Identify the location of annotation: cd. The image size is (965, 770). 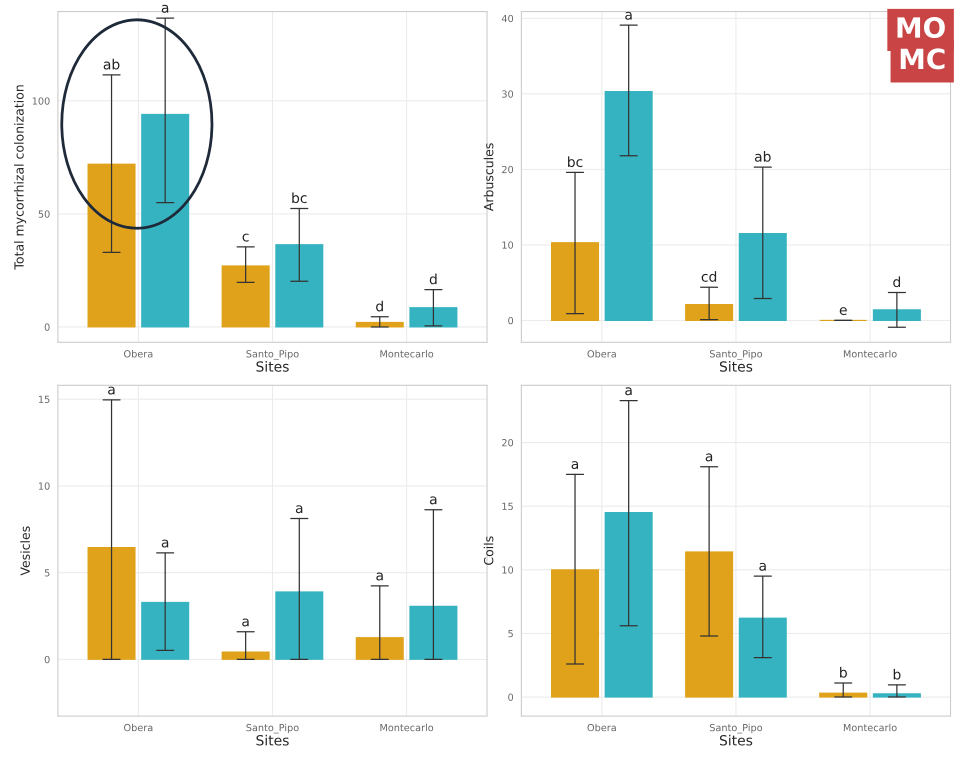
(709, 276).